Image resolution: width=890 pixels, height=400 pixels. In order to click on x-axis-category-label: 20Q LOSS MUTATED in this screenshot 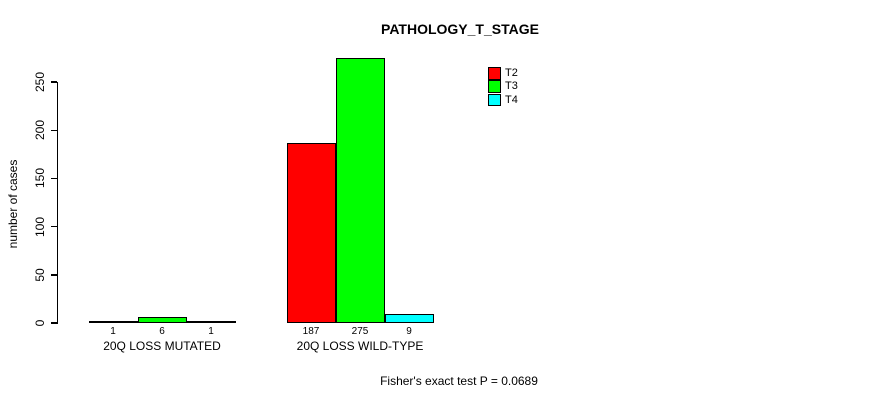, I will do `click(162, 346)`.